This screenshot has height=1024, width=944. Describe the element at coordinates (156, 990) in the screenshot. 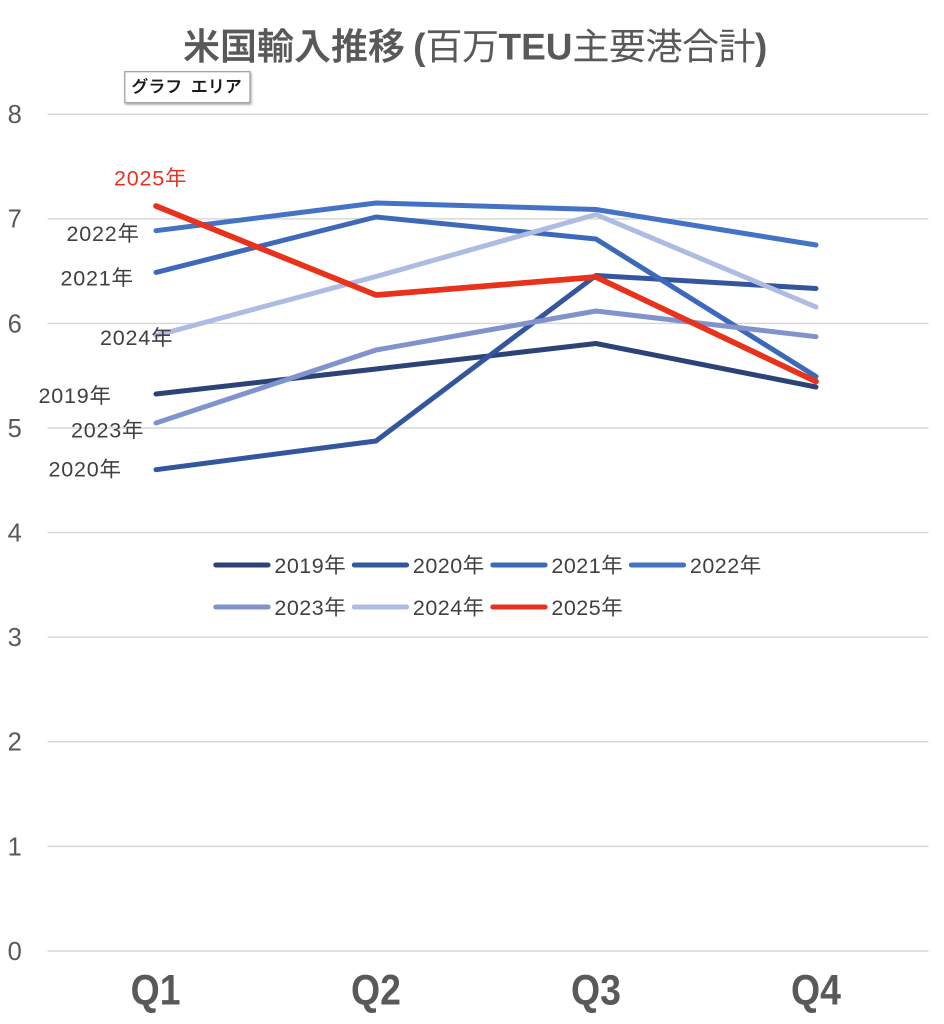

I see `svg-text: Q1` at that location.